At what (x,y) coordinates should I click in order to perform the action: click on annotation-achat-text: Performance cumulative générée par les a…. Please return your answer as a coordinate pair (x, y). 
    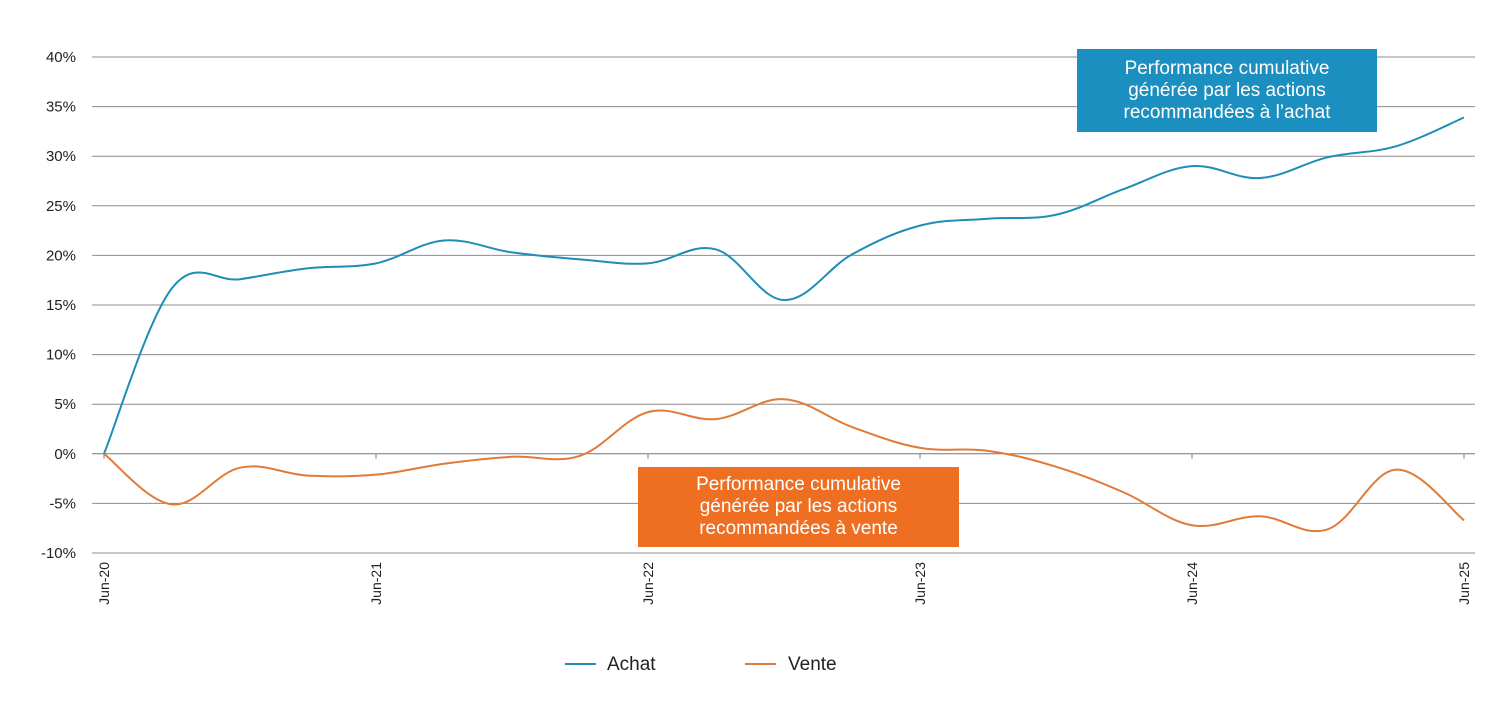
    Looking at the image, I should click on (1227, 90).